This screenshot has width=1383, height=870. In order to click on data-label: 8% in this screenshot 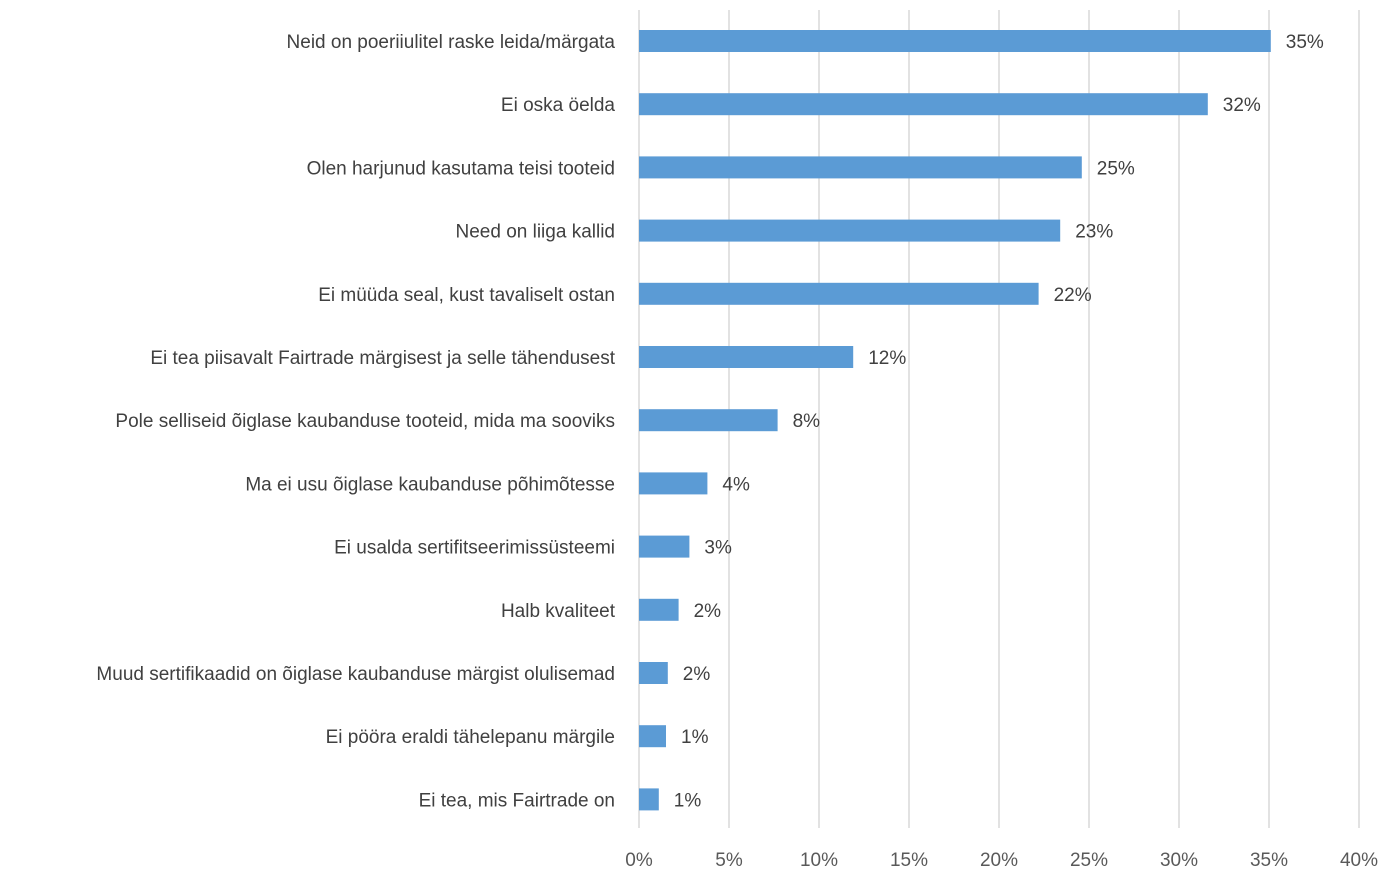, I will do `click(807, 421)`.